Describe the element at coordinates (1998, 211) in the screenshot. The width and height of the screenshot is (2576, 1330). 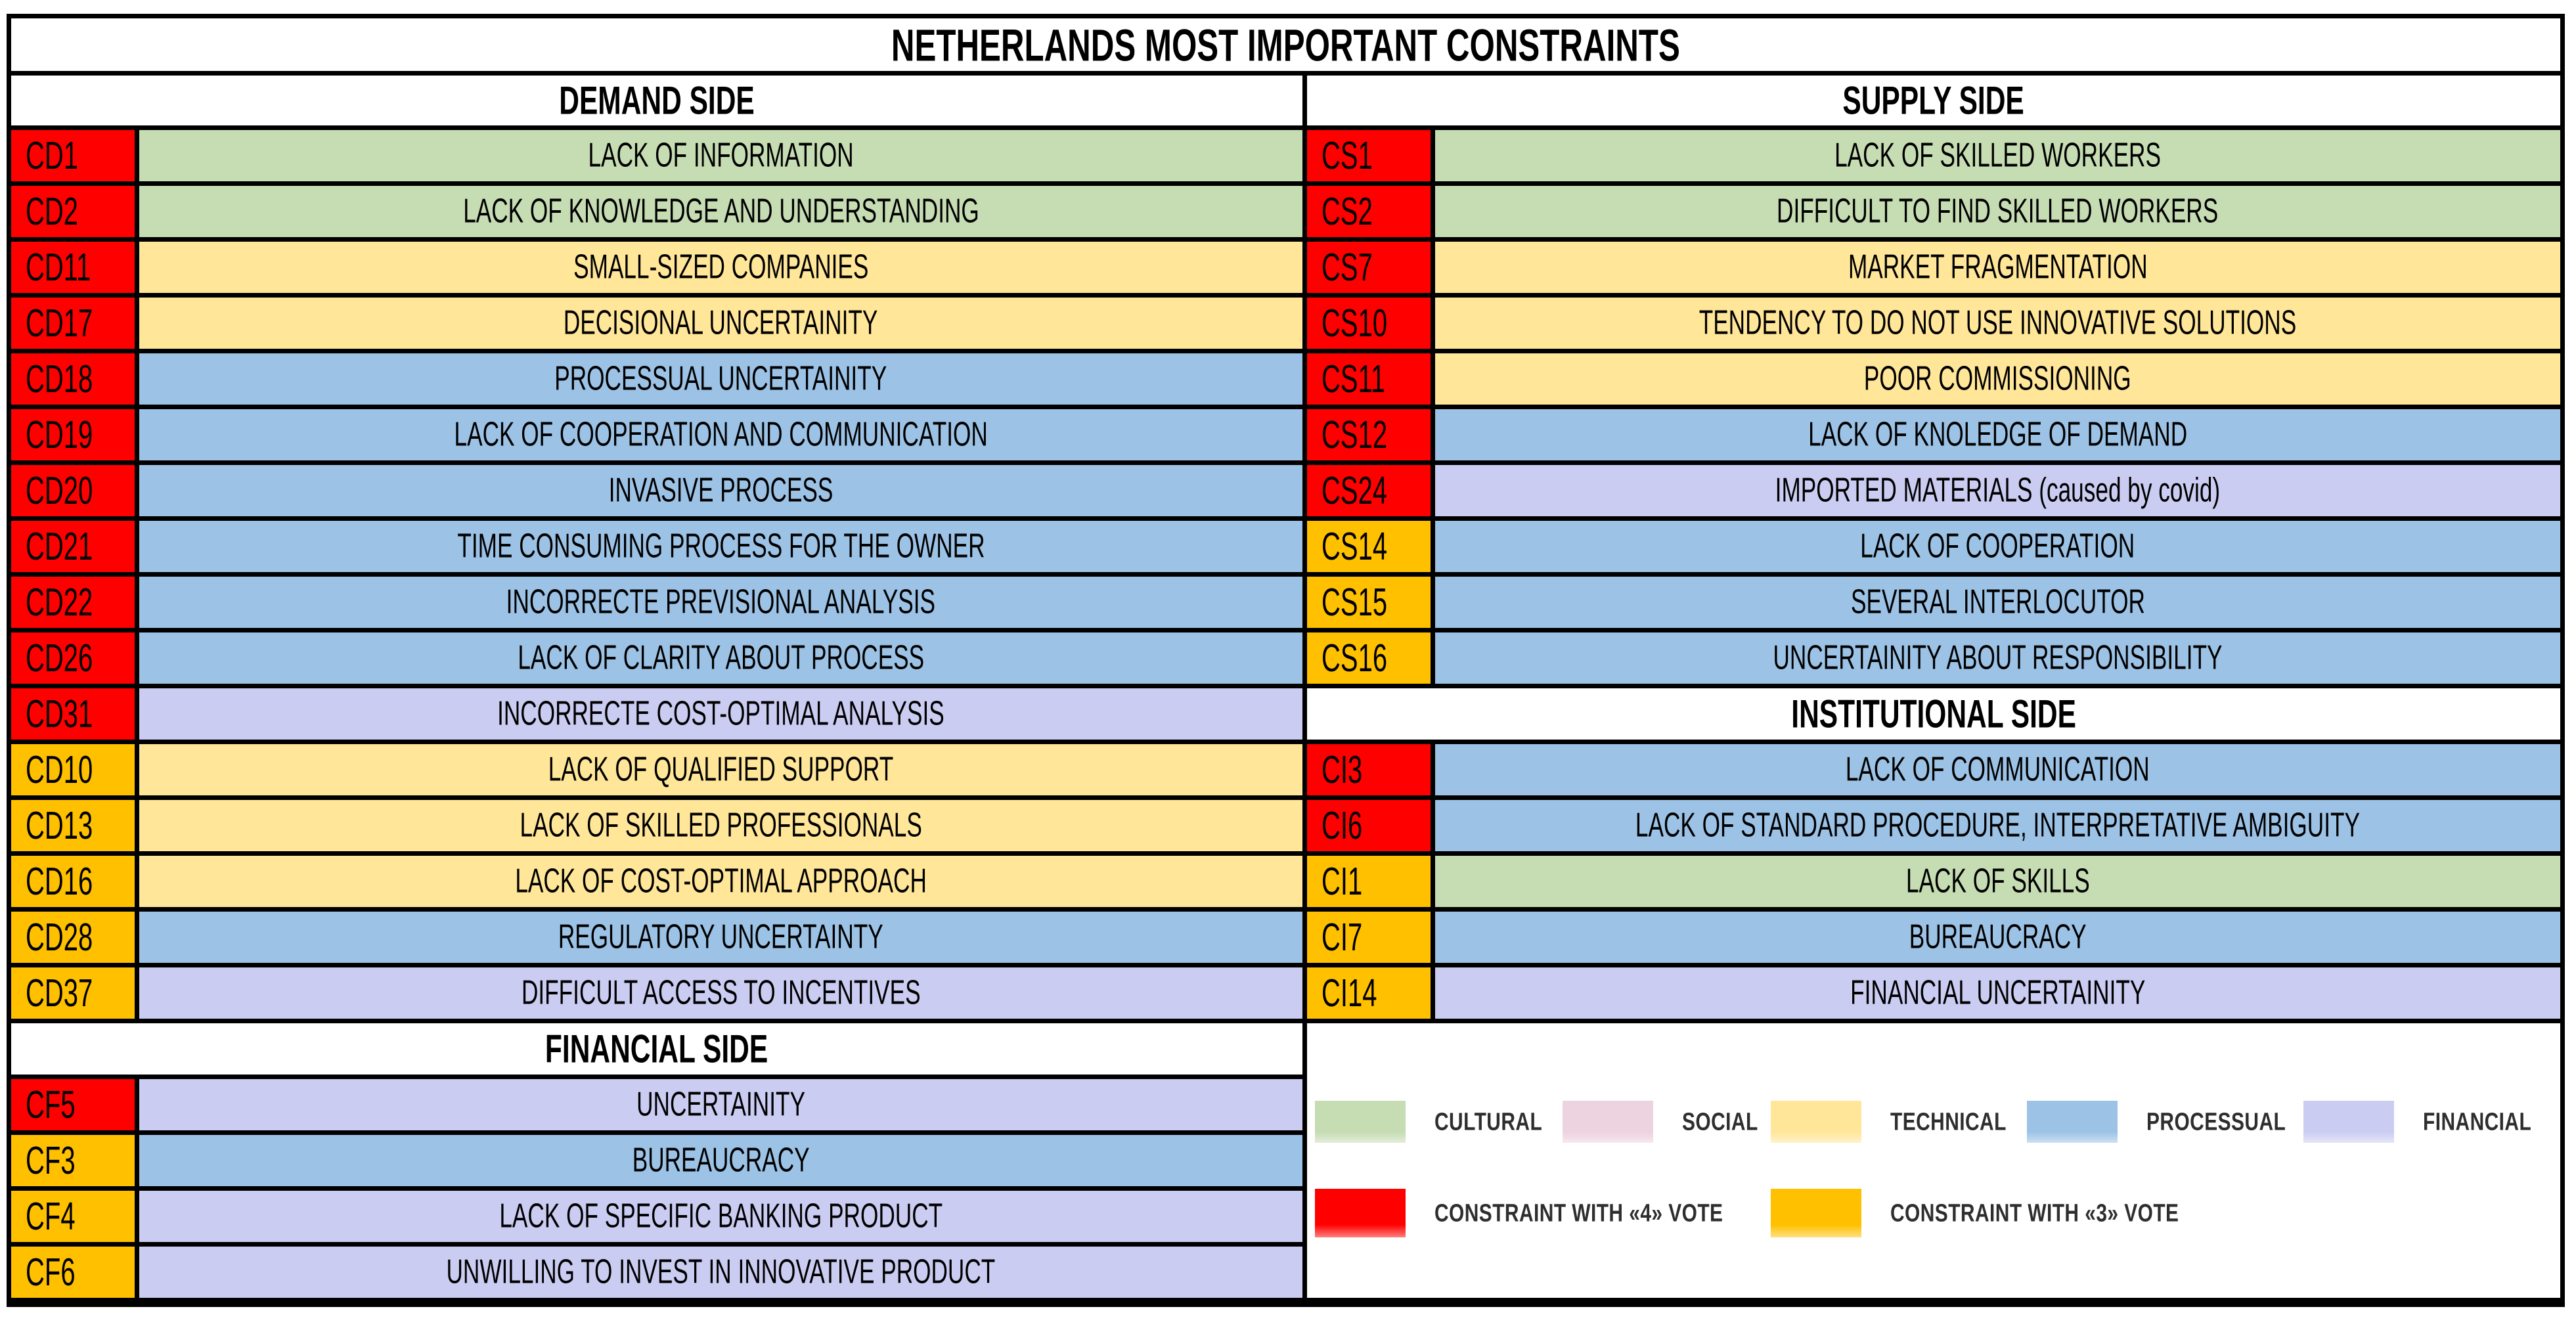
I see `constraint-label: DIFFICULT TO FIND SKILLED WORKERS` at that location.